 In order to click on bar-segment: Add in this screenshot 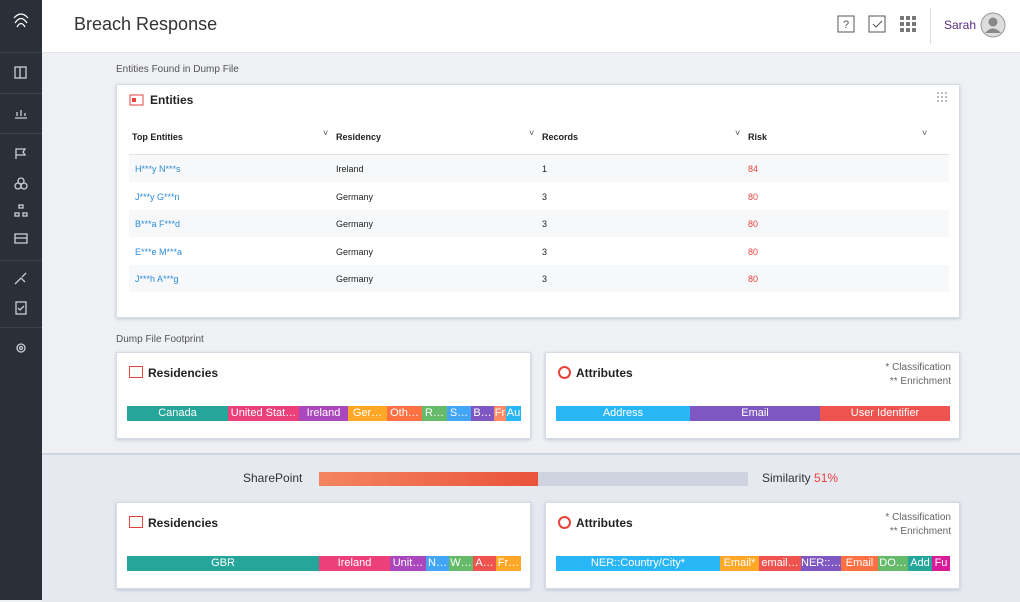, I will do `click(920, 563)`.